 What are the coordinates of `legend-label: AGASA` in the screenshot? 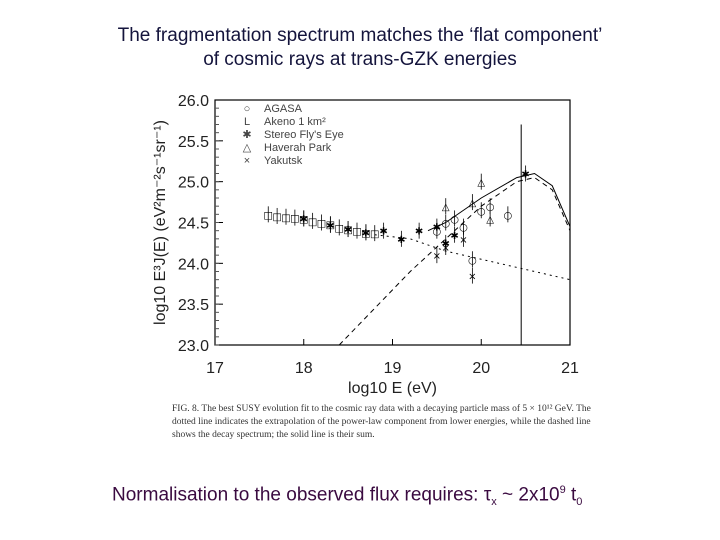 It's located at (283, 109).